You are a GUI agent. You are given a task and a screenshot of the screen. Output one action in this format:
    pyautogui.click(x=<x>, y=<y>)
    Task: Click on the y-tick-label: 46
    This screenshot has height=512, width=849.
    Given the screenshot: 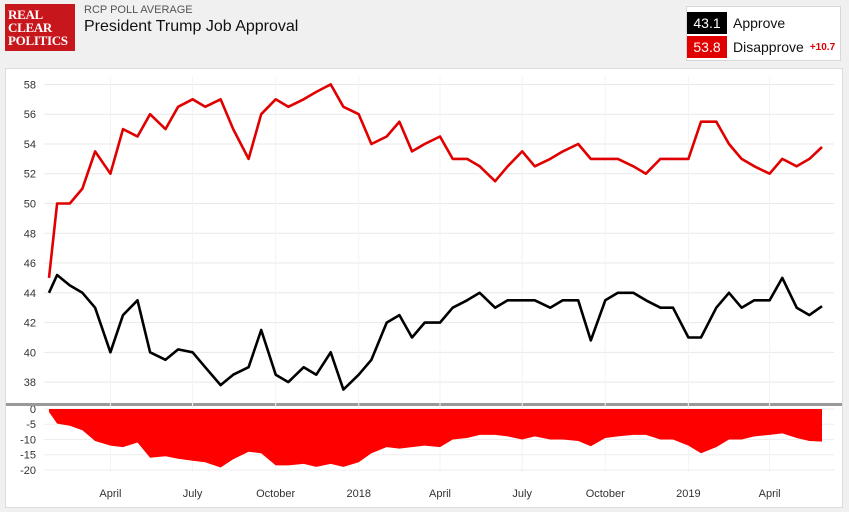 What is the action you would take?
    pyautogui.click(x=30, y=264)
    